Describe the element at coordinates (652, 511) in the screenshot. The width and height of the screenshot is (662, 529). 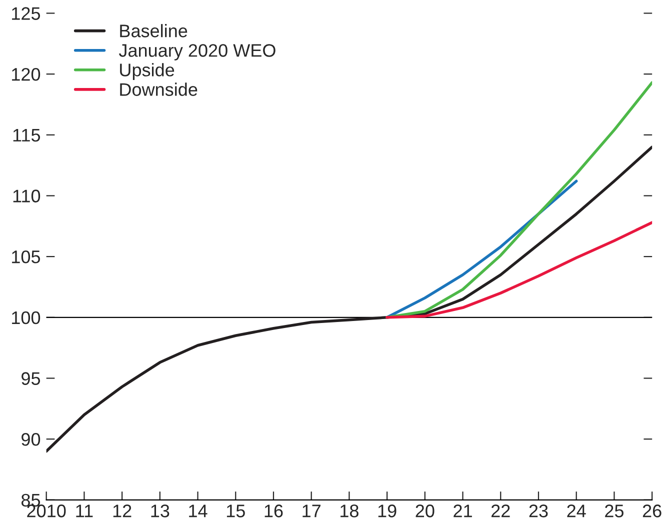
I see `x-tick-label: 26` at that location.